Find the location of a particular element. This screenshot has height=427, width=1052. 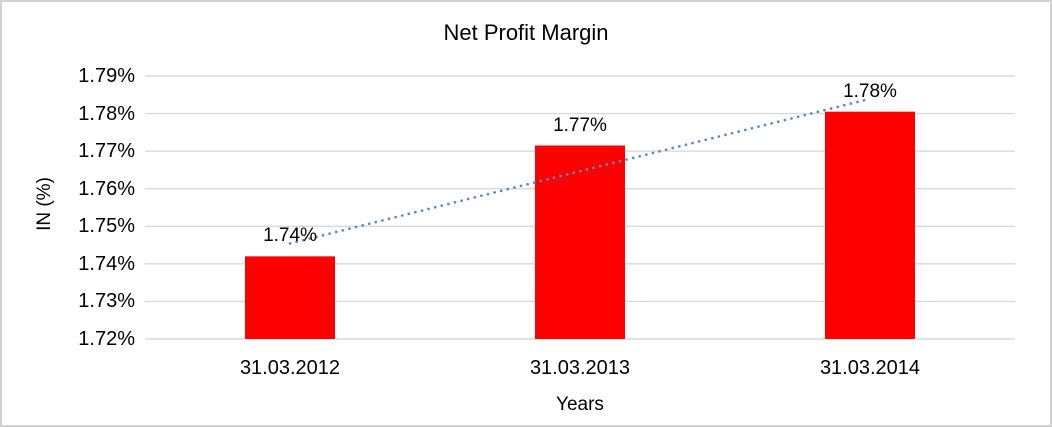

y-tick-label: 1.77% is located at coordinates (106, 151).